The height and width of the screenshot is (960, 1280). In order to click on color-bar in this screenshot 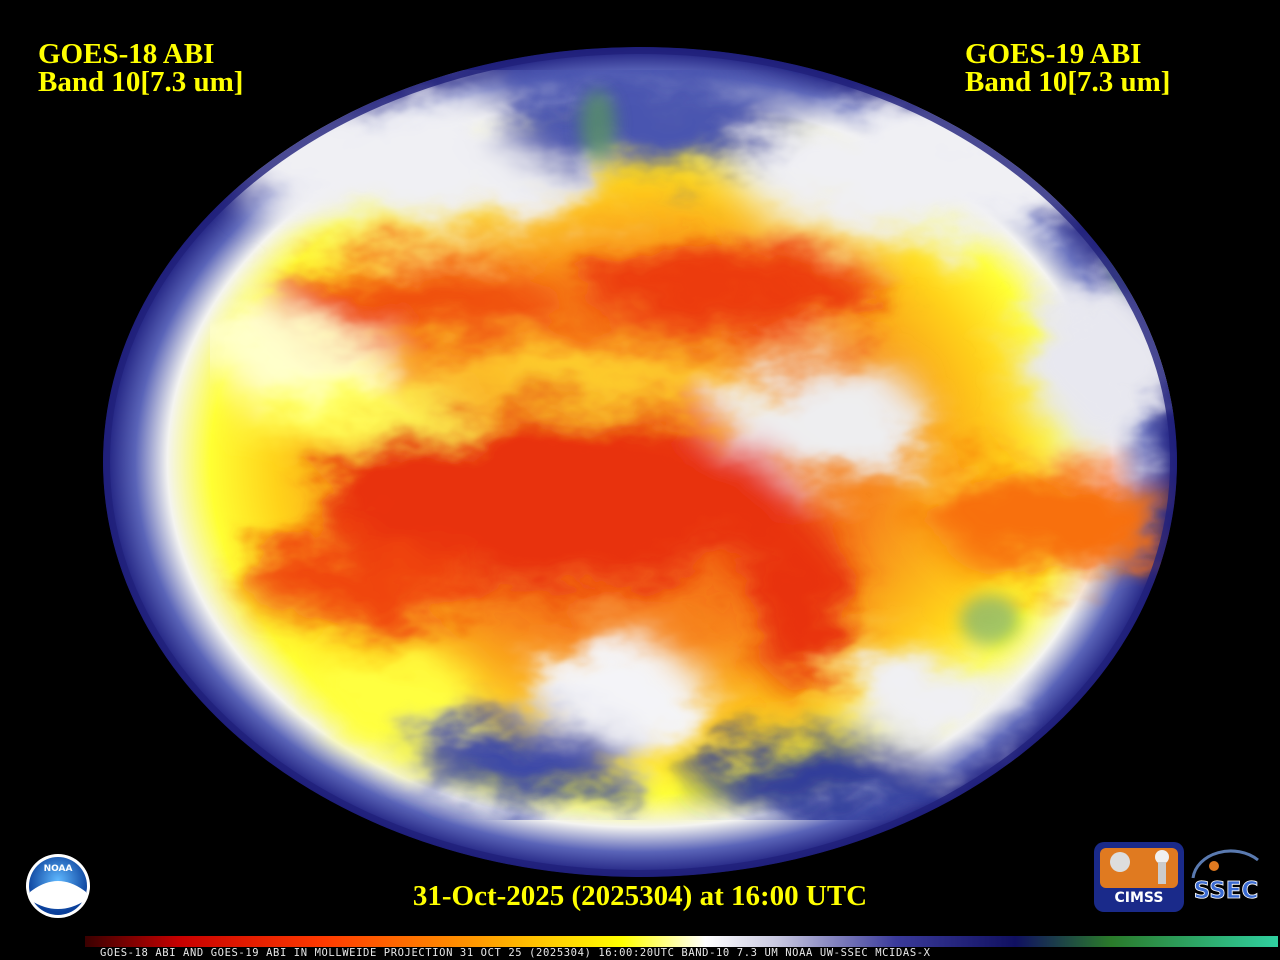, I will do `click(681, 941)`.